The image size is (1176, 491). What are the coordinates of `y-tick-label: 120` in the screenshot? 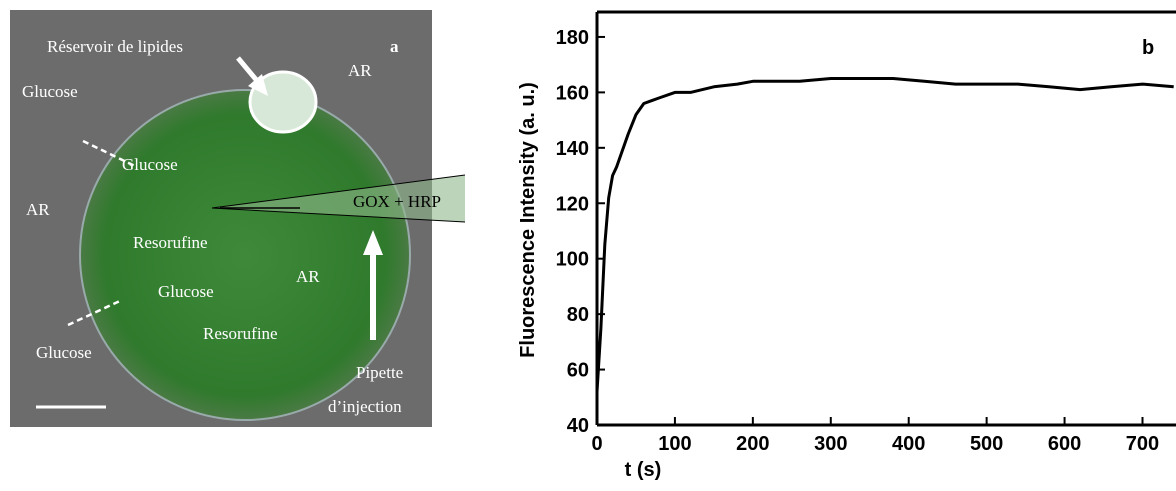 It's located at (572, 204).